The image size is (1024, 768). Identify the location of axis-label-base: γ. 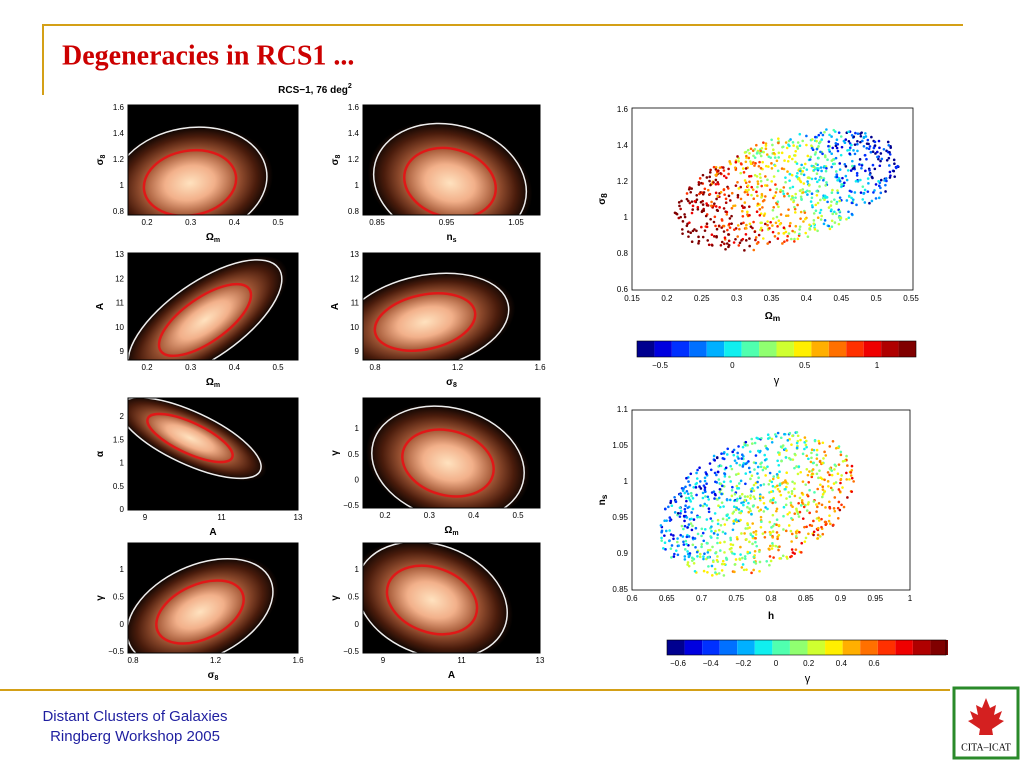
(335, 453).